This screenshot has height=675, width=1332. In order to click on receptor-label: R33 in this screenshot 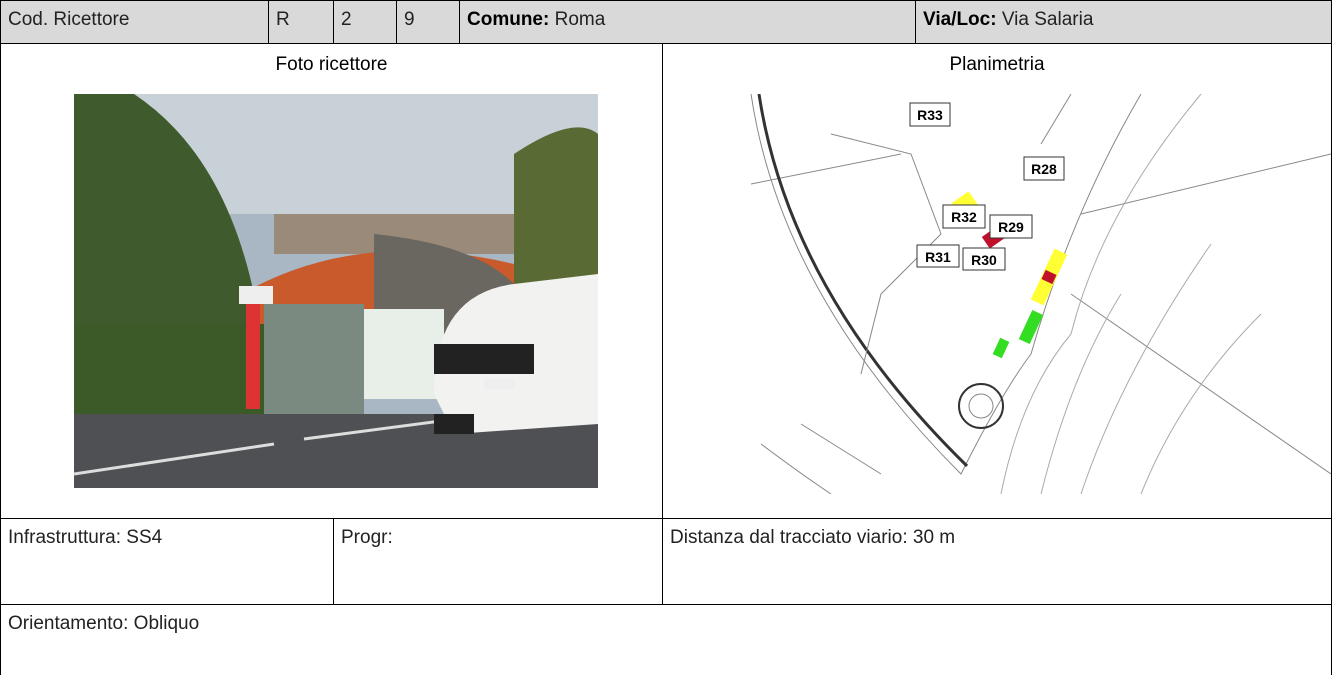, I will do `click(930, 115)`.